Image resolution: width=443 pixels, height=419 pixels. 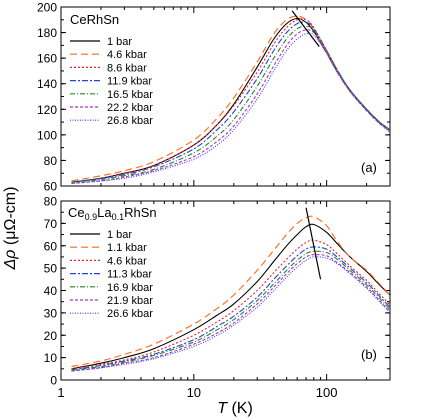 I want to click on panel-label-a: (a), so click(x=369, y=167).